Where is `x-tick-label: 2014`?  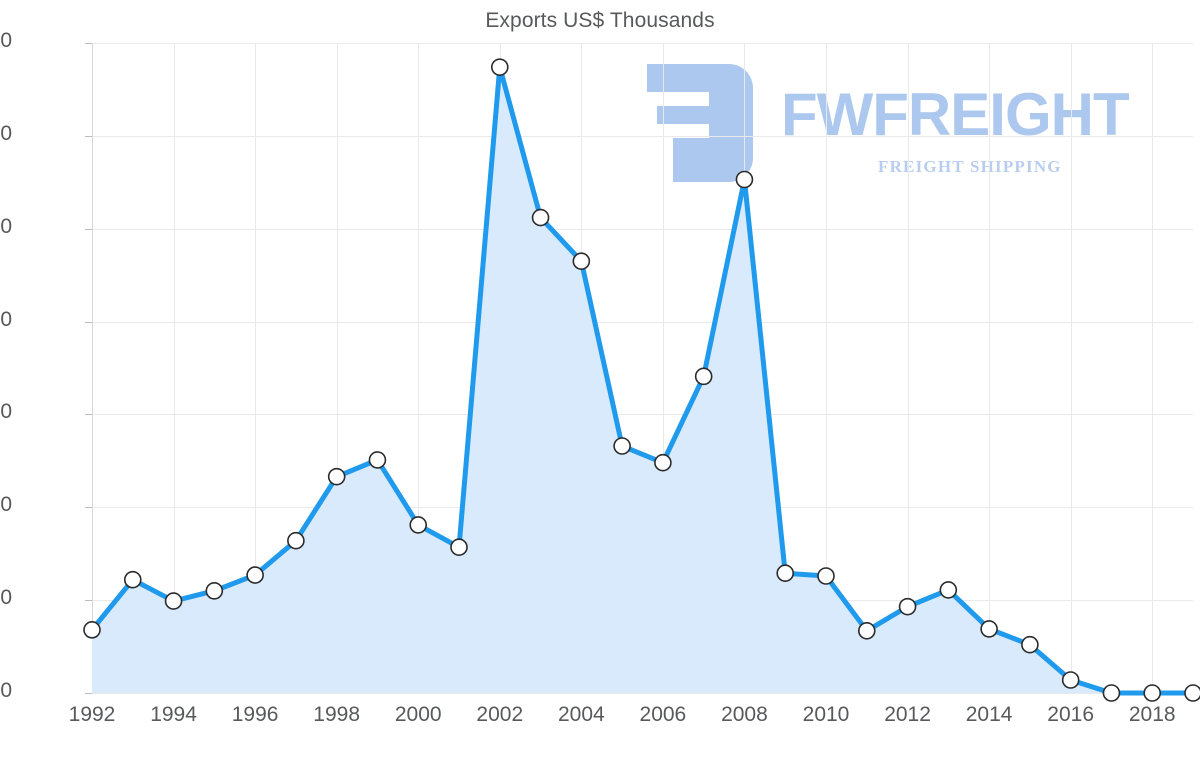
x-tick-label: 2014 is located at coordinates (989, 714).